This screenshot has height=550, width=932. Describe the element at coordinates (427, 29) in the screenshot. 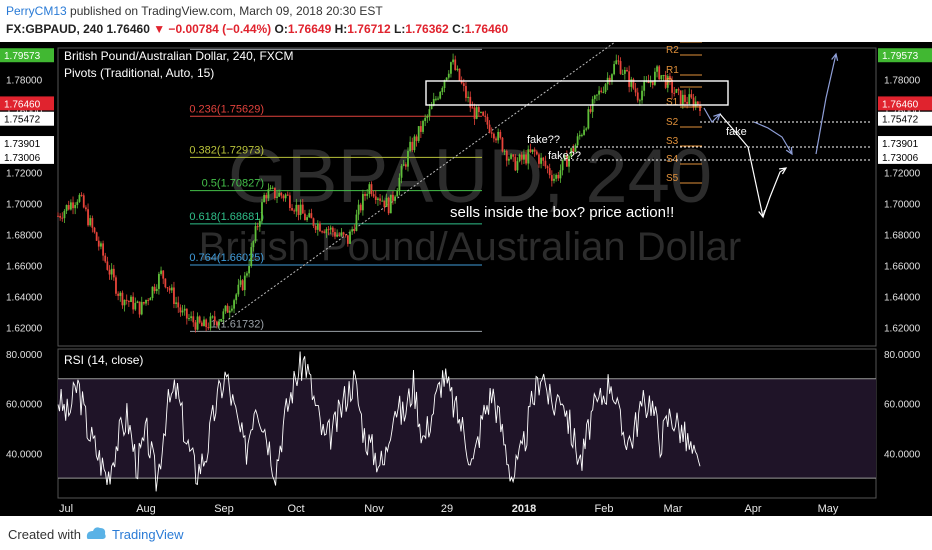

I see `low-value: 1.76362` at that location.